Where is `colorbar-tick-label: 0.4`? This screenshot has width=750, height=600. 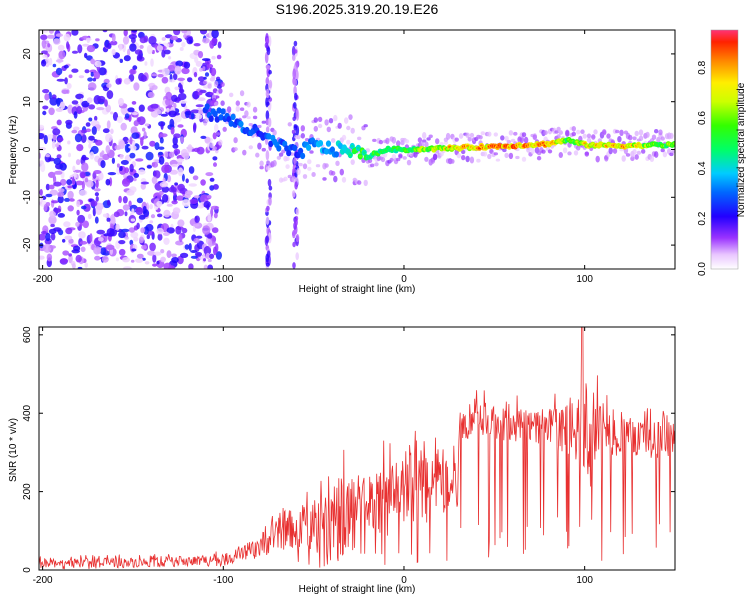 colorbar-tick-label: 0.4 is located at coordinates (702, 168).